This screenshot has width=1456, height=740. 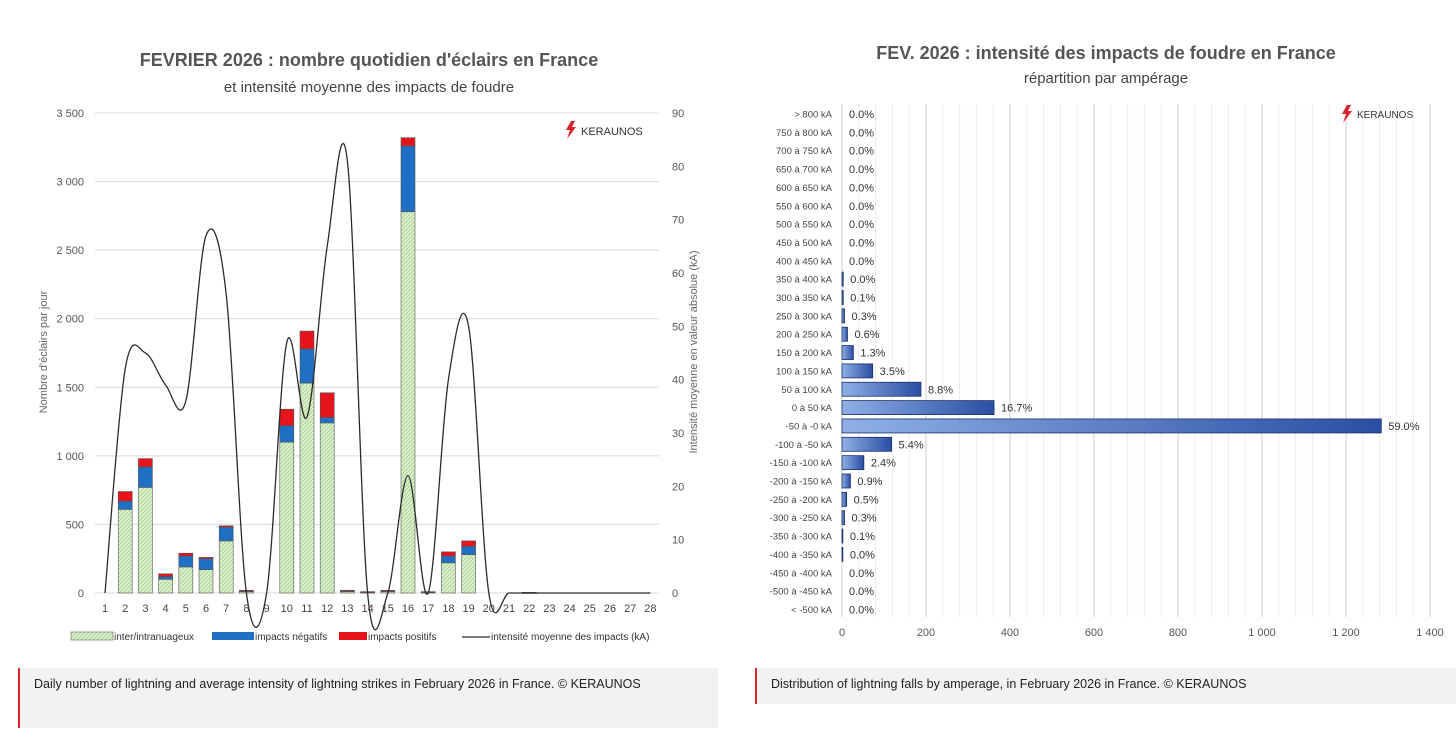 I want to click on x-tick-label: 9, so click(x=267, y=609).